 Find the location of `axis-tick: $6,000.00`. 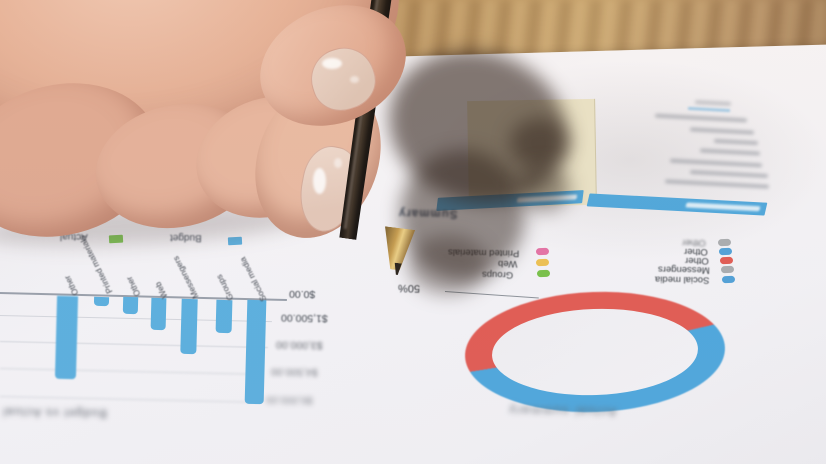

axis-tick: $6,000.00 is located at coordinates (289, 400).